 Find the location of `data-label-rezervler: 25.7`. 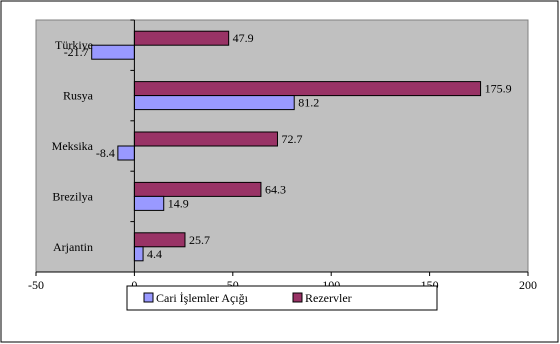

data-label-rezervler: 25.7 is located at coordinates (199, 240).